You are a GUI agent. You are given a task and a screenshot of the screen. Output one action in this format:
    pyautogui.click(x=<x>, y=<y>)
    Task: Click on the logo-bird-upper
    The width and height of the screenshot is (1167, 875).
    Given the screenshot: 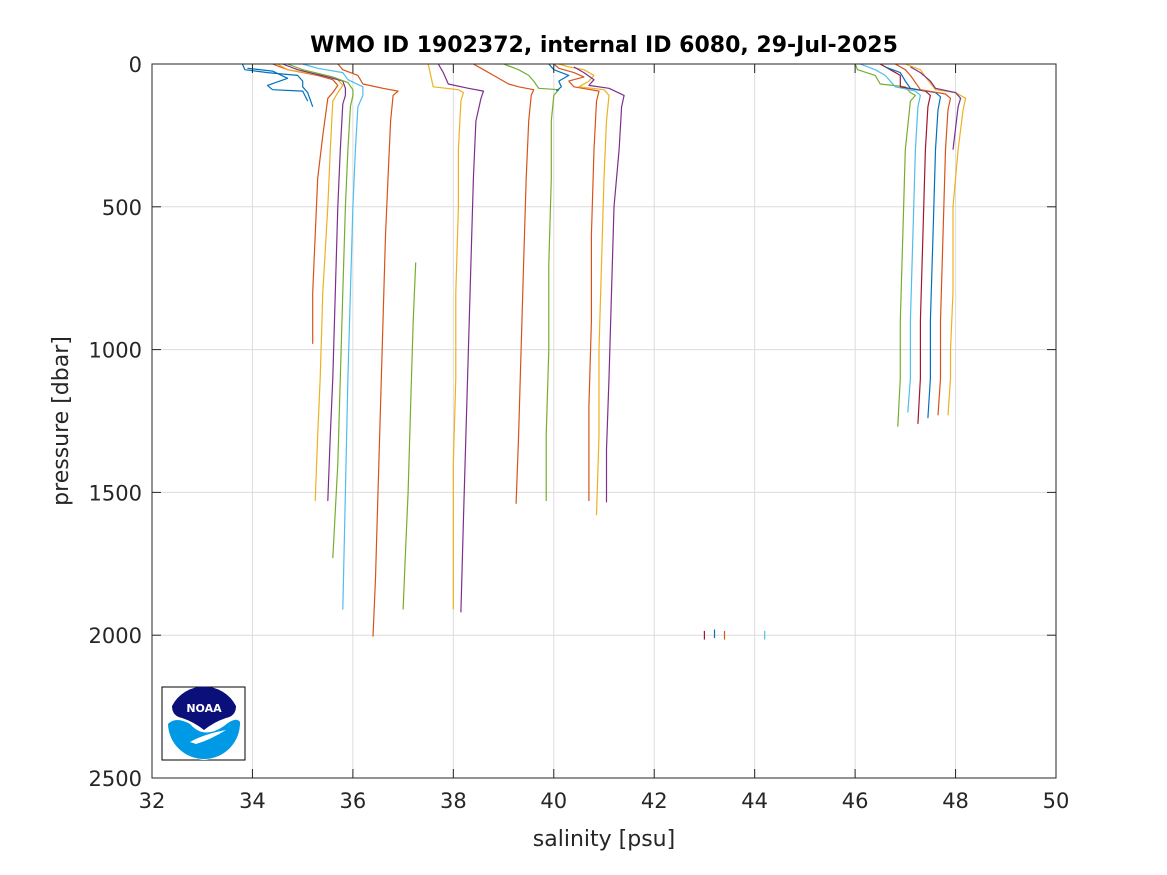 What is the action you would take?
    pyautogui.click(x=204, y=708)
    